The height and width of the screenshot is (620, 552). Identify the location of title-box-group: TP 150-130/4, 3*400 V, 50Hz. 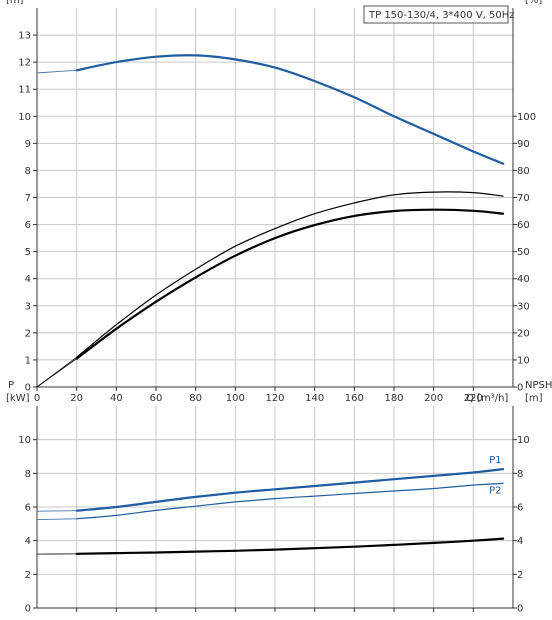
(439, 14).